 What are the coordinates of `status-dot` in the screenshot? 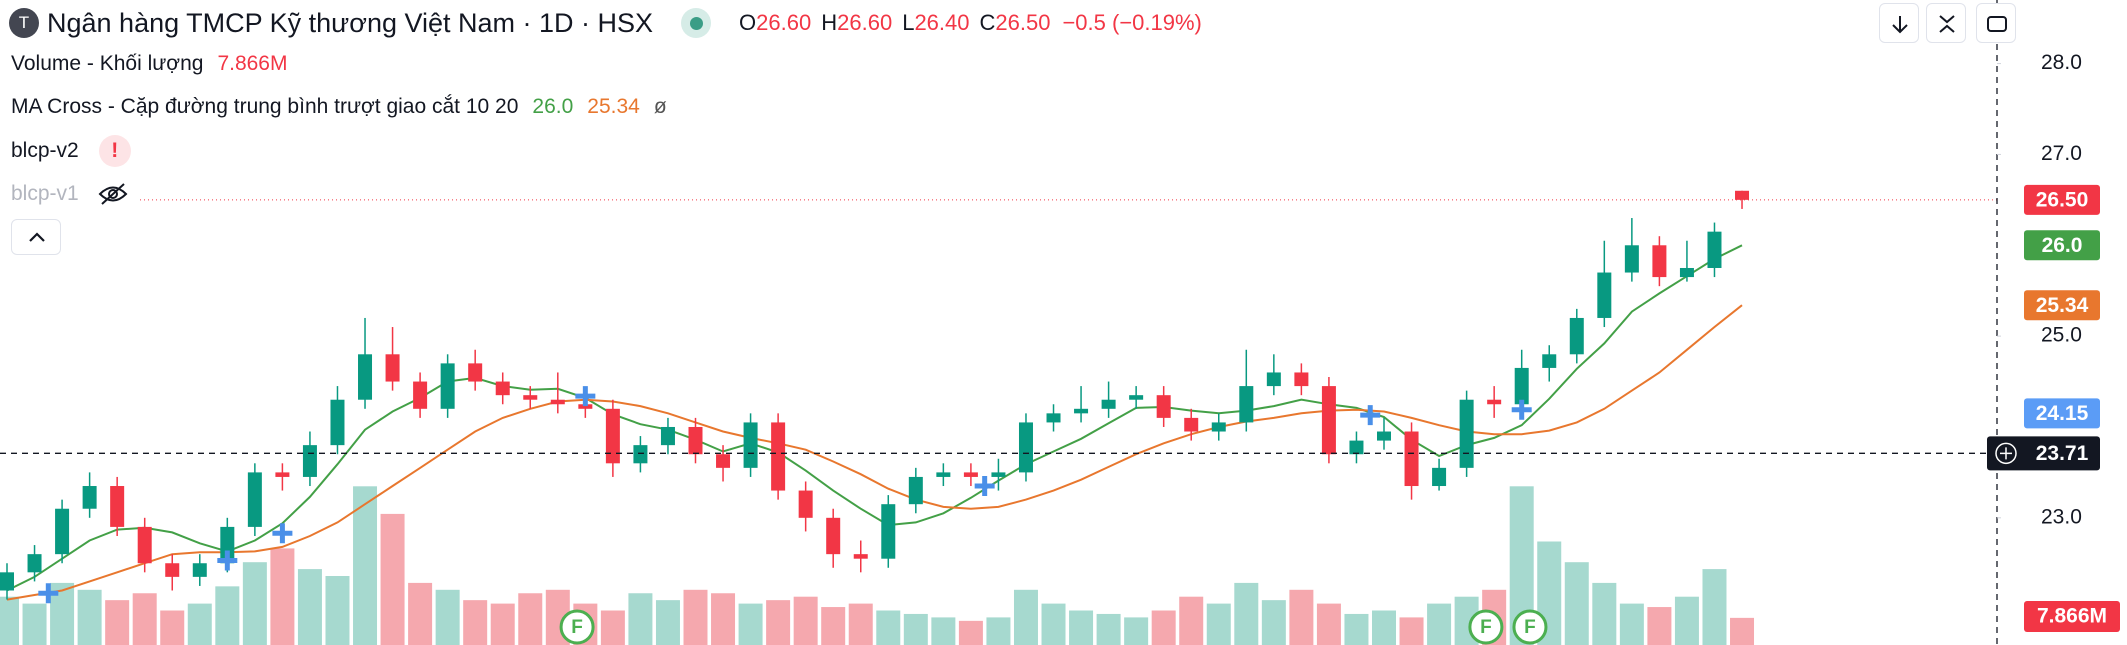 It's located at (696, 23).